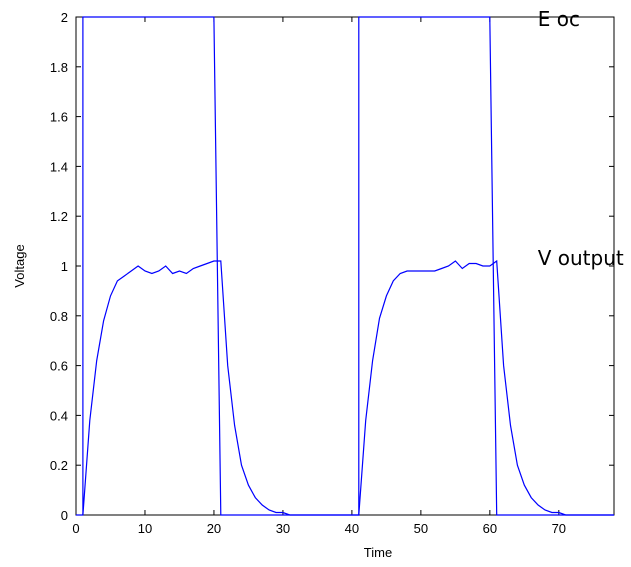 The height and width of the screenshot is (567, 631). Describe the element at coordinates (378, 552) in the screenshot. I see `x-axis-label: Time` at that location.